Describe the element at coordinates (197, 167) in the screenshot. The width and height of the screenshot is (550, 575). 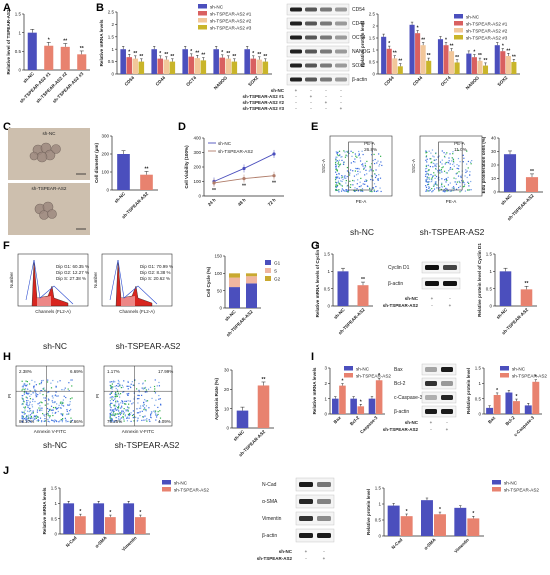
I see `y-tick-label: 200` at that location.